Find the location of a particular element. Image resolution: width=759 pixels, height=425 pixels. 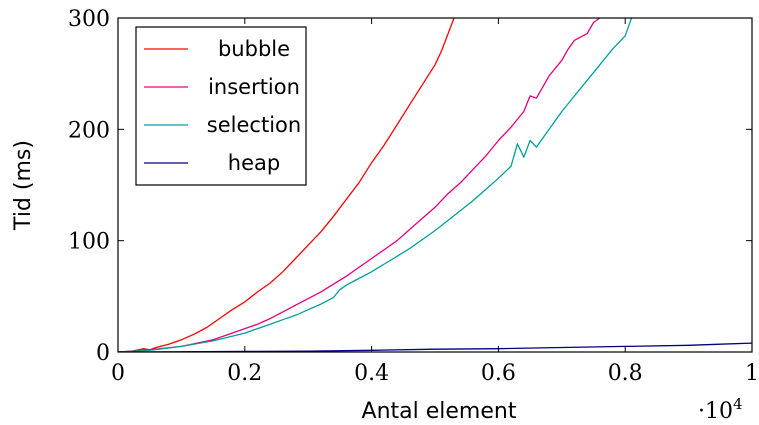

legend-box is located at coordinates (221, 106).